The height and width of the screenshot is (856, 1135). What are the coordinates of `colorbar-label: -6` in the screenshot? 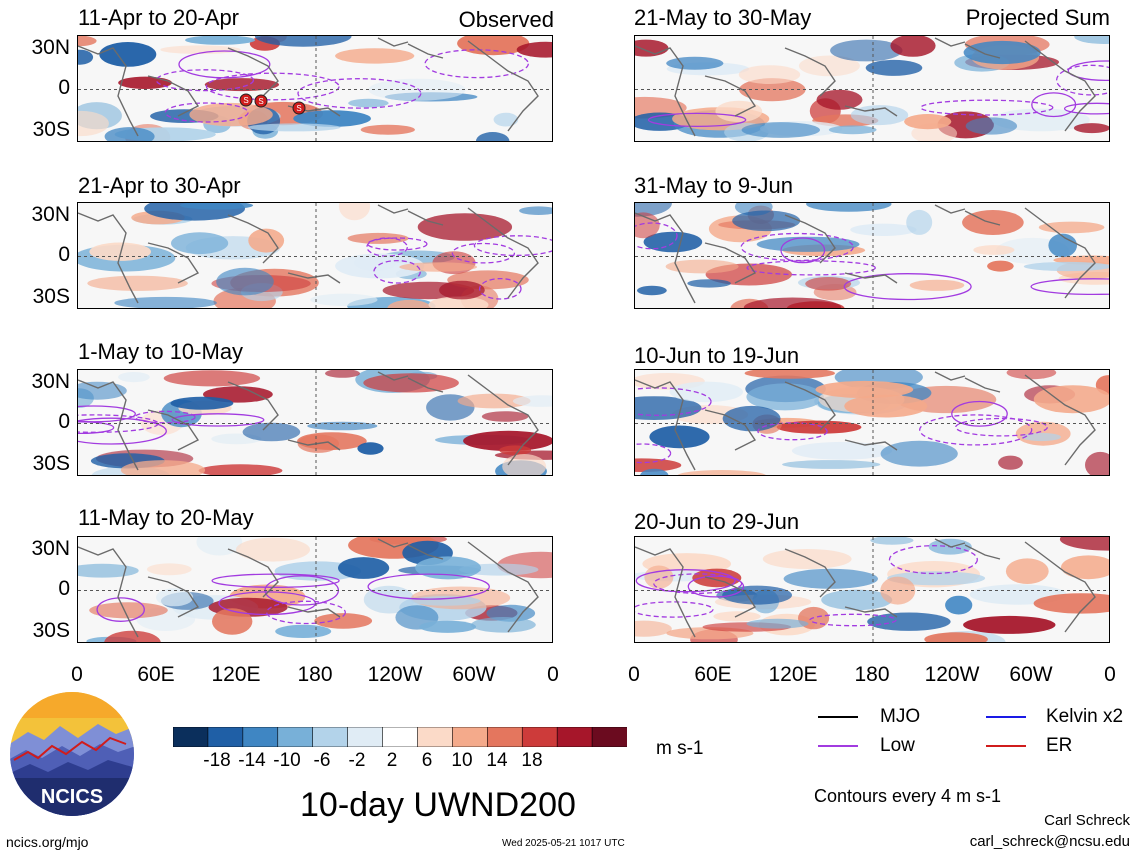 It's located at (322, 760).